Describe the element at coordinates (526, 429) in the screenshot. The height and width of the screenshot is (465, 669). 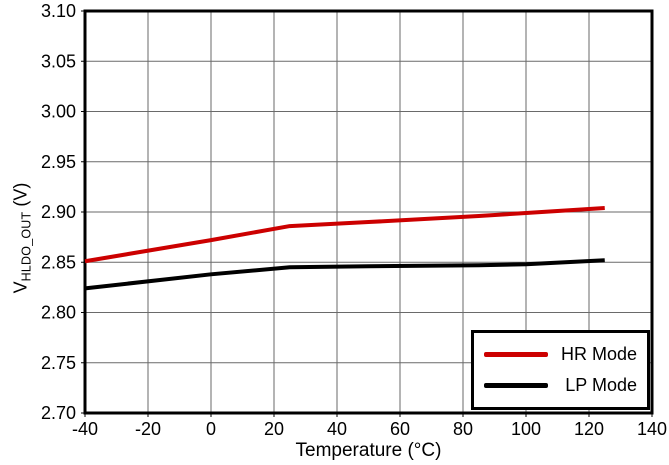
I see `x-tick-label: 100` at that location.